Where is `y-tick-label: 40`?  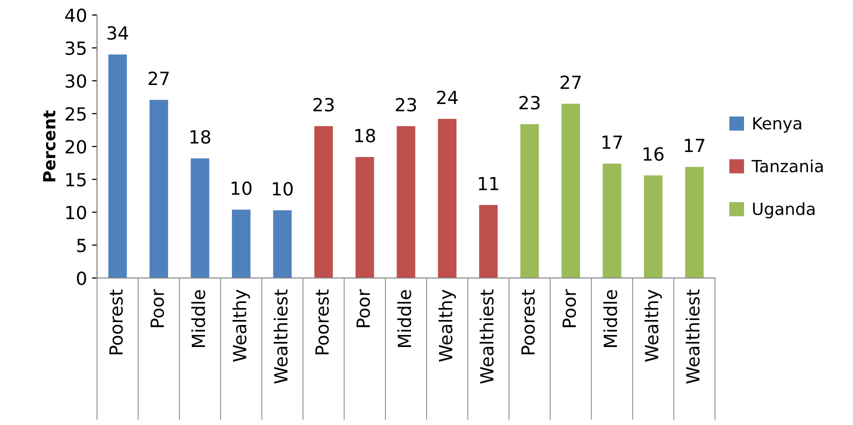
y-tick-label: 40 is located at coordinates (75, 15).